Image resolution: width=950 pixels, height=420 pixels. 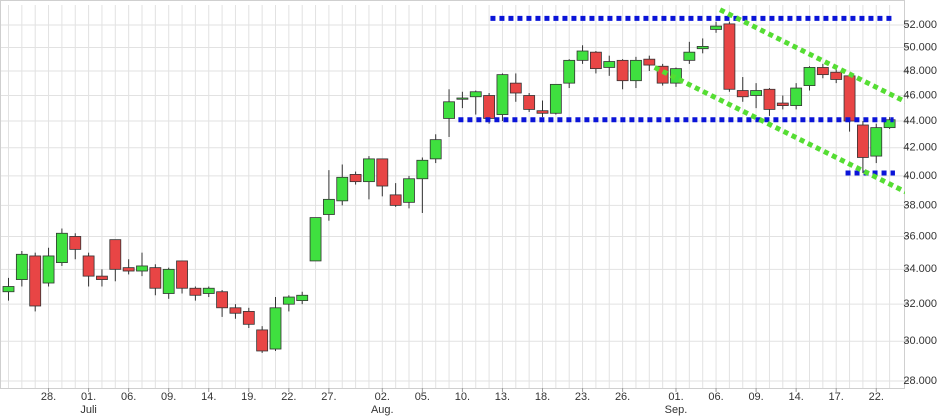 What do you see at coordinates (48, 397) in the screenshot?
I see `x-tick-label: 28.` at bounding box center [48, 397].